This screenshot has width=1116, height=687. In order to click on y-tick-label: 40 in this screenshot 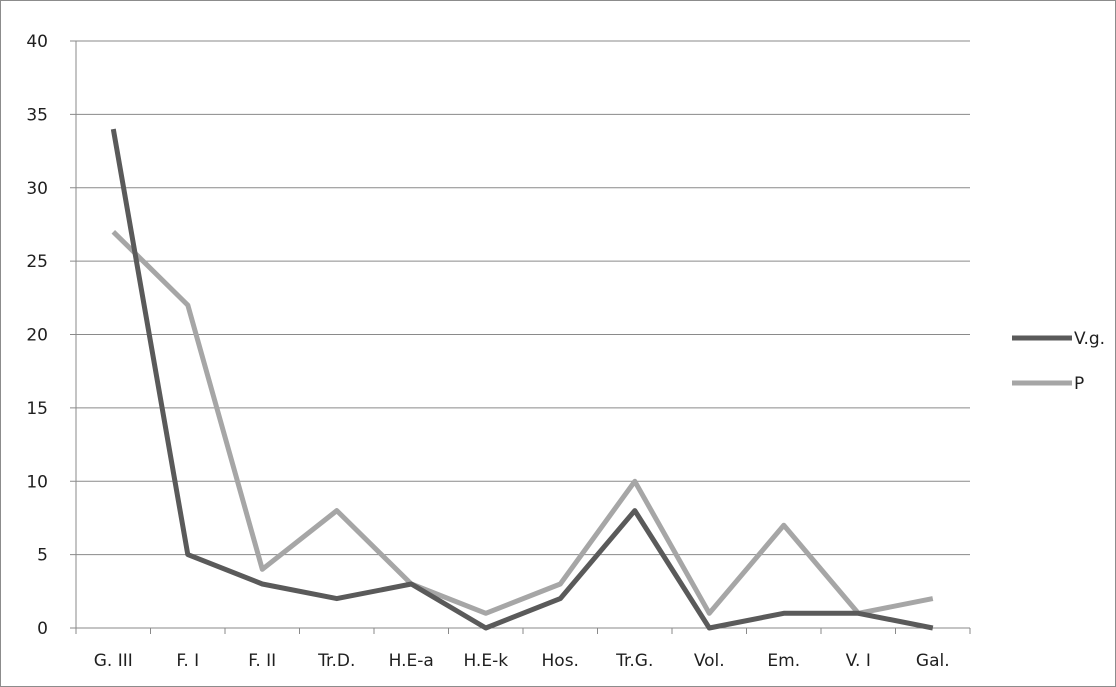, I will do `click(37, 42)`.